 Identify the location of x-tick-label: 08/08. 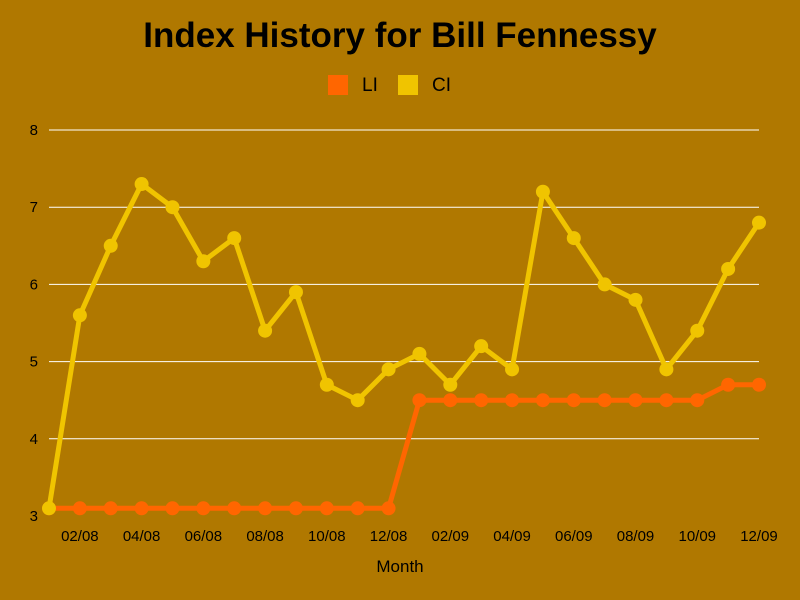
(265, 536).